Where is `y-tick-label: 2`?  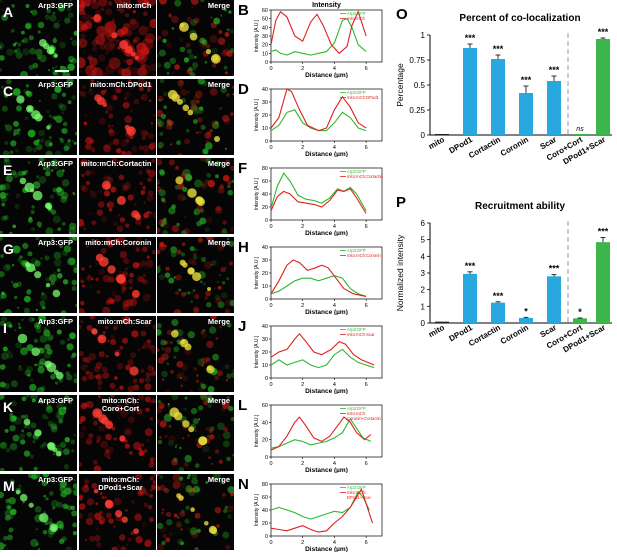 y-tick-label: 2 is located at coordinates (423, 290).